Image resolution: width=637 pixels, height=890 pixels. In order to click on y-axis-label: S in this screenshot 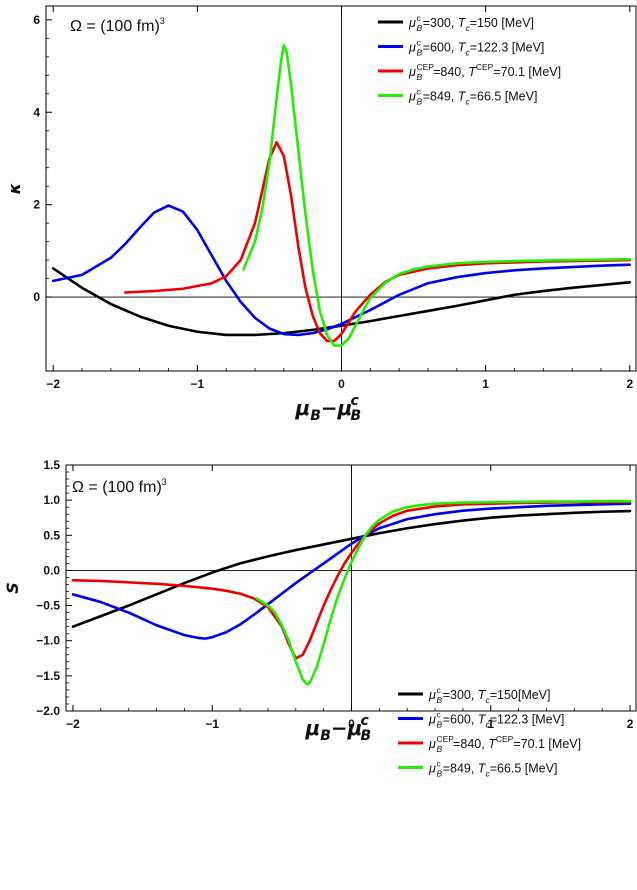, I will do `click(12, 588)`.